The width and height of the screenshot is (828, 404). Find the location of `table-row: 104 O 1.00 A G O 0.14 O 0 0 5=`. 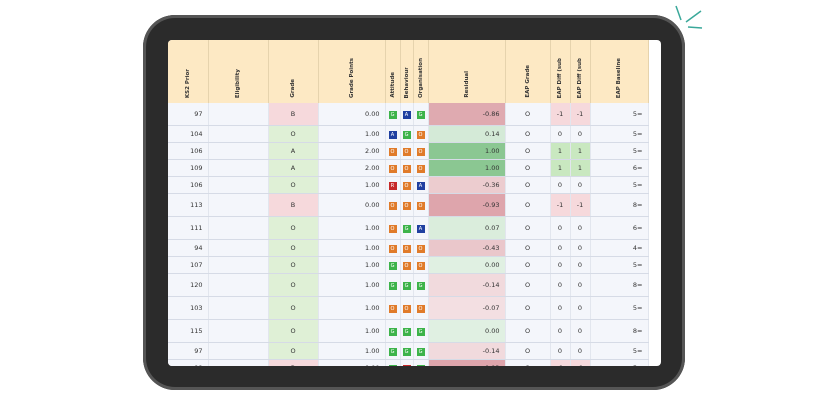

table-row: 104 O 1.00 A G O 0.14 O 0 0 5= is located at coordinates (408, 134).